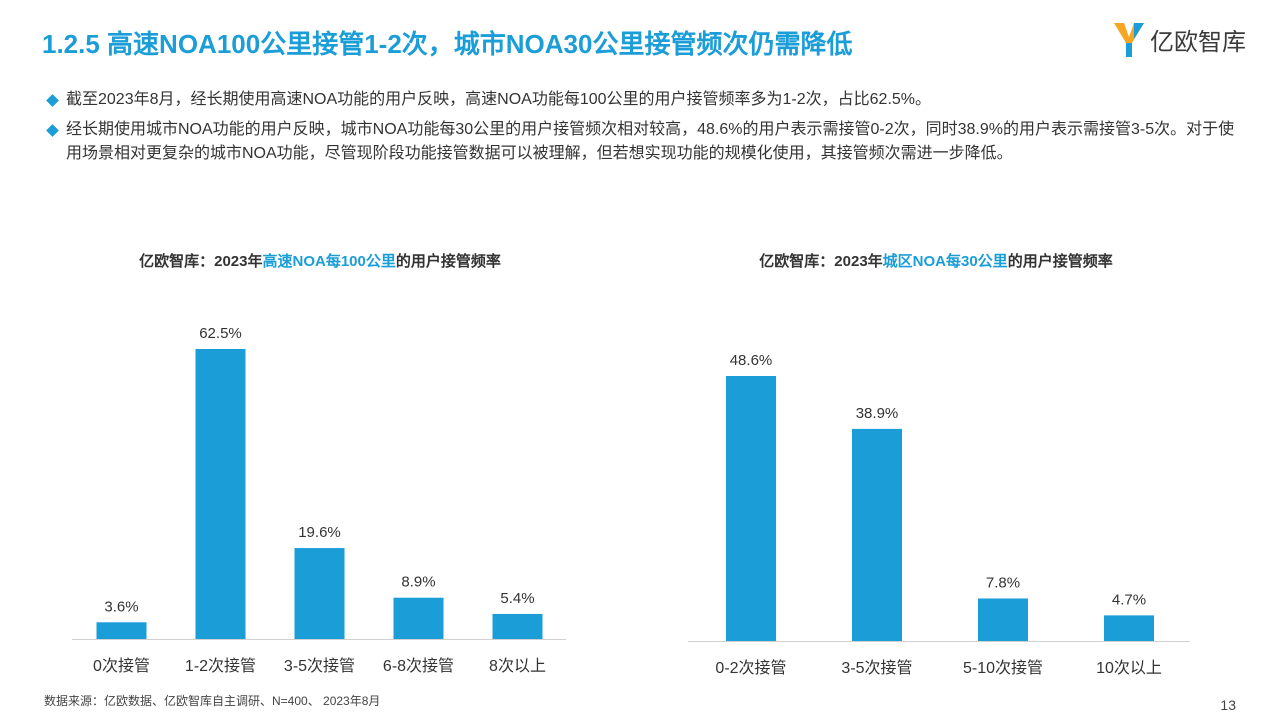 The height and width of the screenshot is (720, 1280). I want to click on page-title: 1.2.5 高速NOA100公里接管1-2次，城市NOA30公里接管频次仍需降低, so click(447, 44).